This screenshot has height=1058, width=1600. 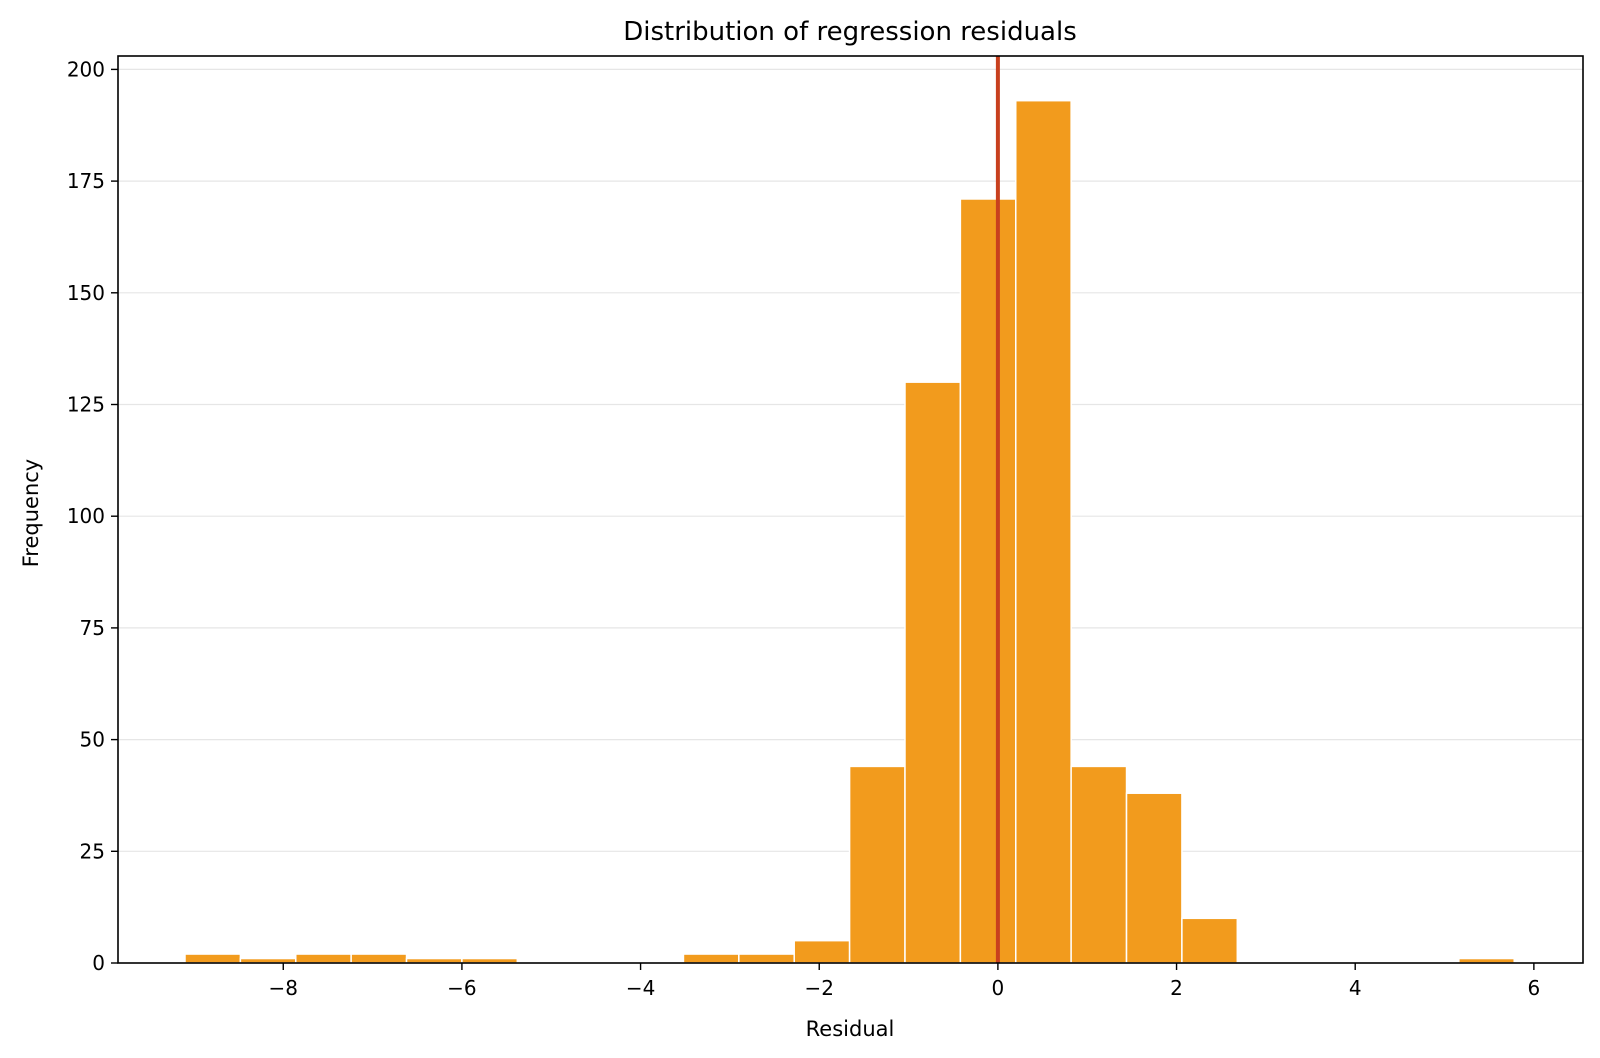 I want to click on y-tick-label: 200, so click(x=86, y=69).